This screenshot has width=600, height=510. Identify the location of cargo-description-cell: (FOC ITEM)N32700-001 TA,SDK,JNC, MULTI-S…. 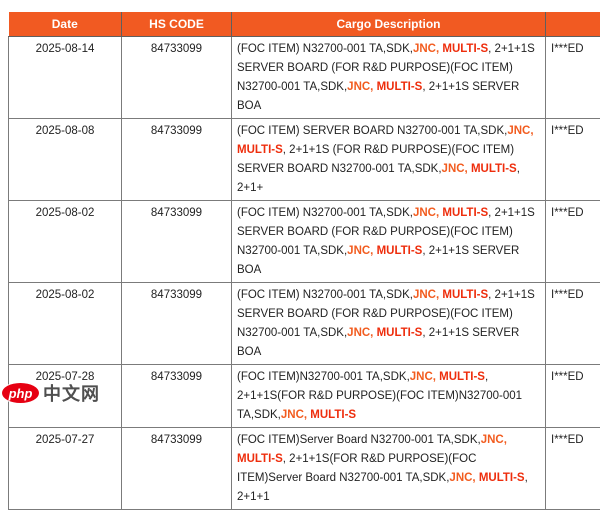
(389, 396).